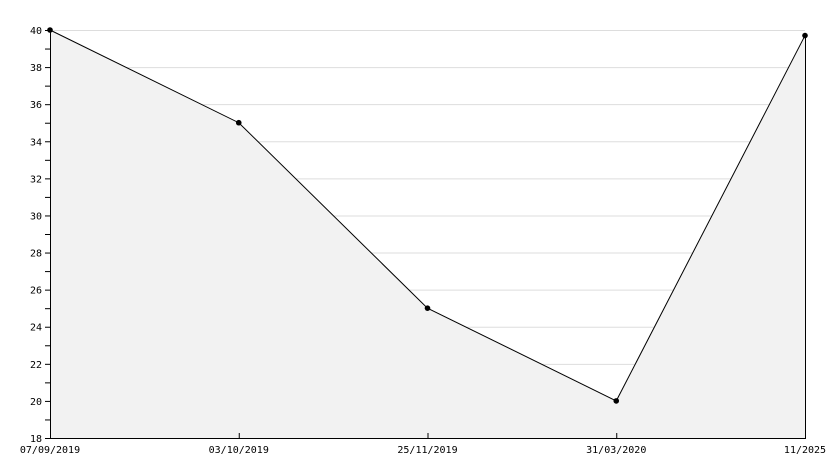 The image size is (834, 473). I want to click on y-tick-label: 30, so click(36, 216).